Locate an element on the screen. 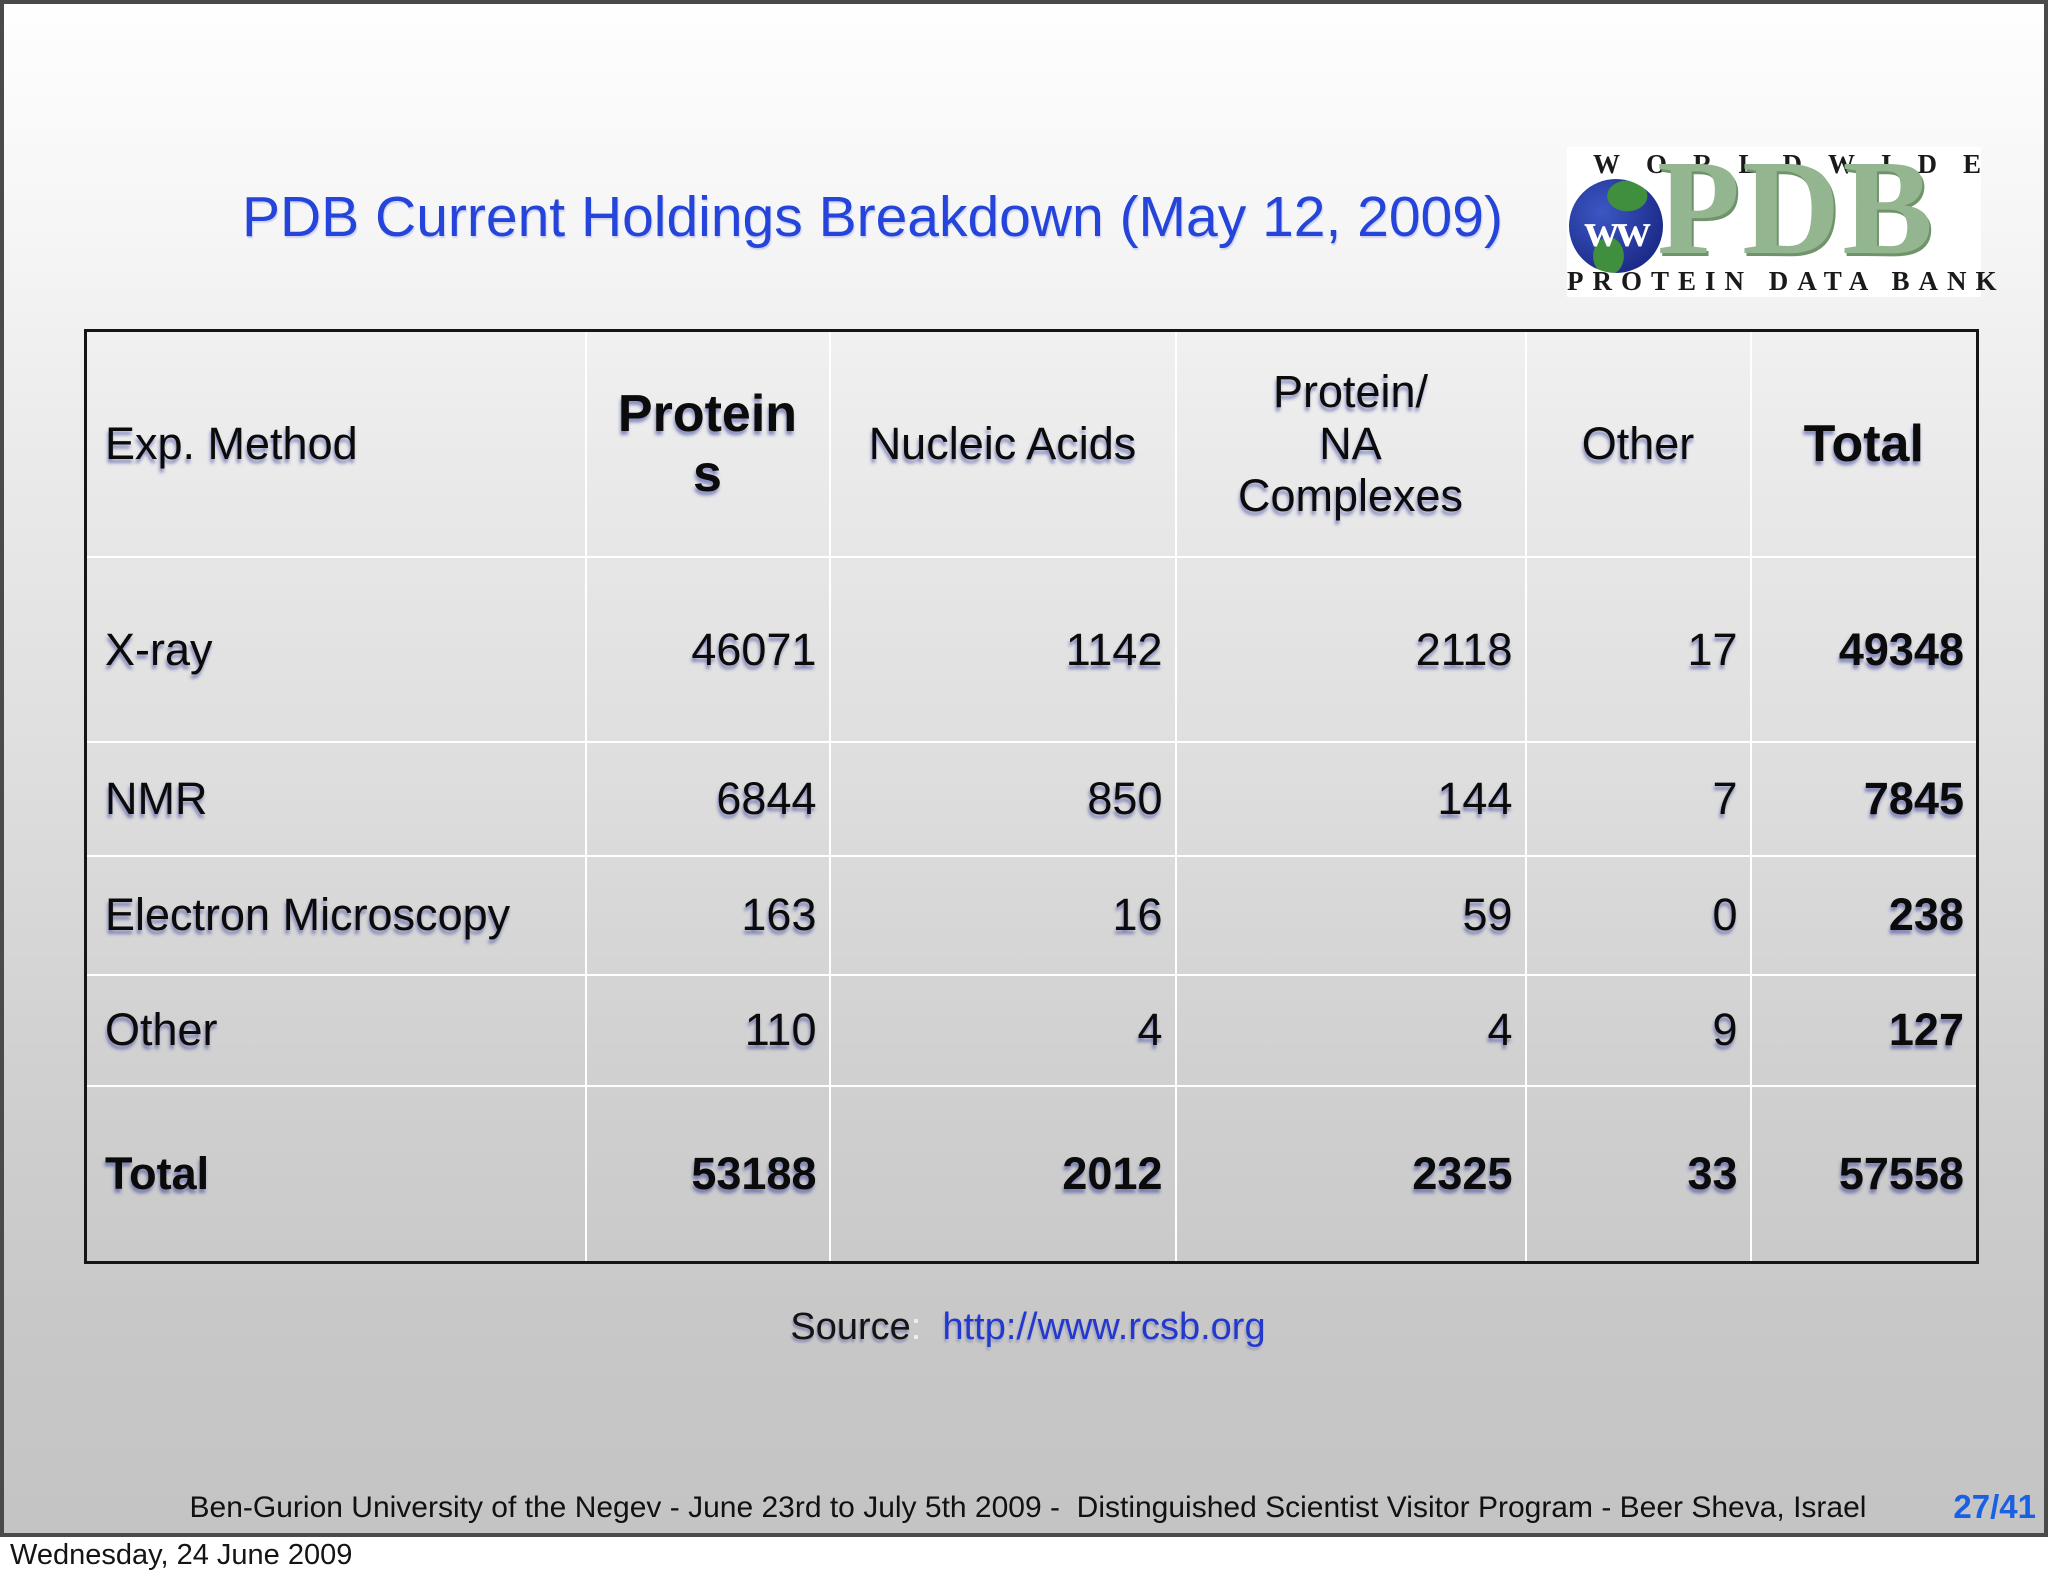  source-colon: : is located at coordinates (926, 1327).